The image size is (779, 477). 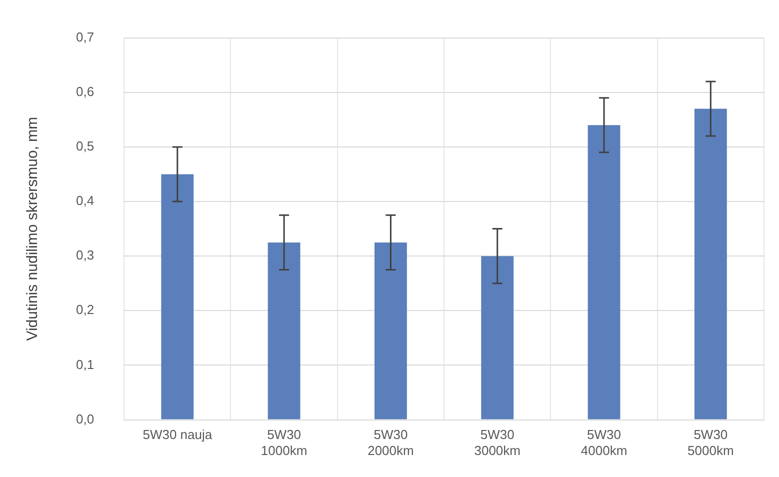 What do you see at coordinates (497, 442) in the screenshot?
I see `x-tick-label: 5W30 3000km` at bounding box center [497, 442].